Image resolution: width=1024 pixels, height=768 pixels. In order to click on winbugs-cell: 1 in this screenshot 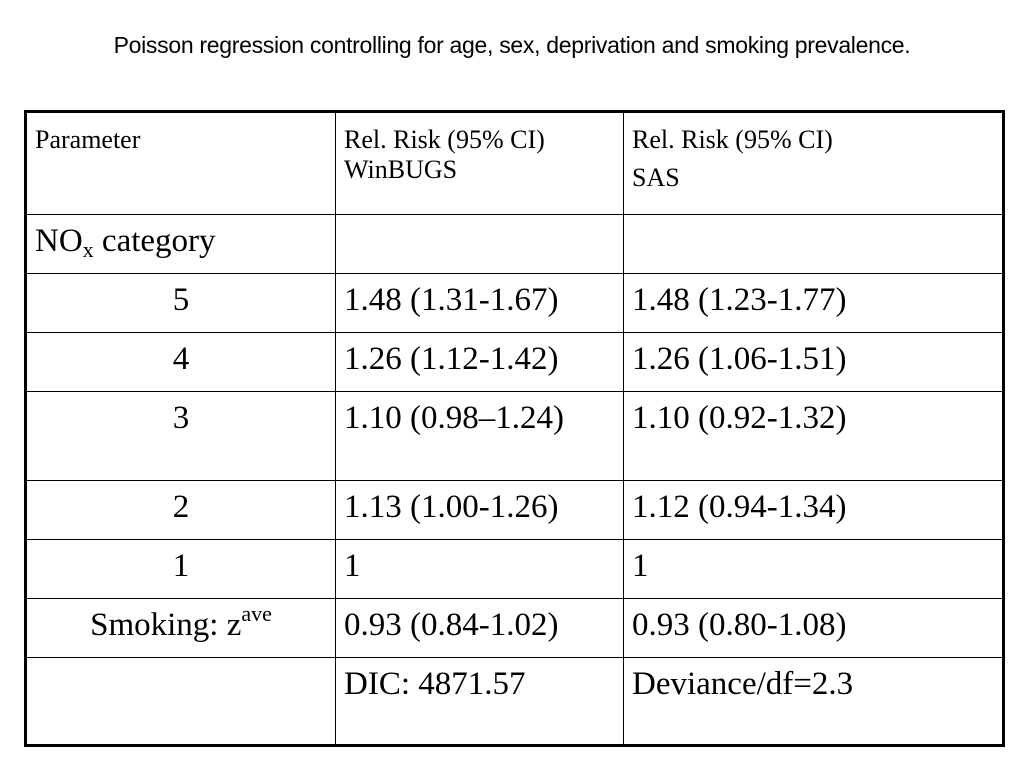, I will do `click(479, 569)`.